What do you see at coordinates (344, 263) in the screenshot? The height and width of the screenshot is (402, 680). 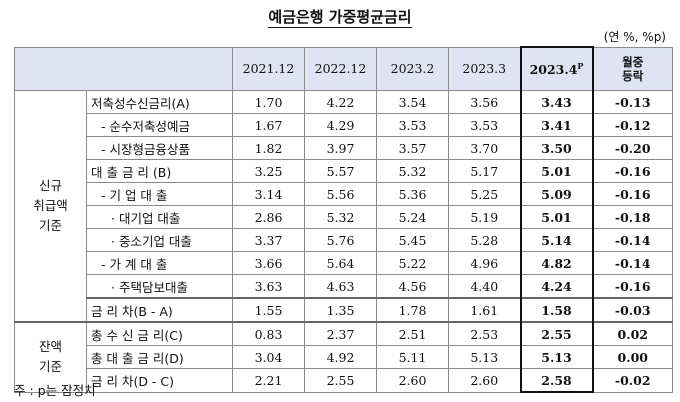 I see `table-row: - 가 계 대 출 3.66 5.64 5.22 4.96 4.82 -0.14` at bounding box center [344, 263].